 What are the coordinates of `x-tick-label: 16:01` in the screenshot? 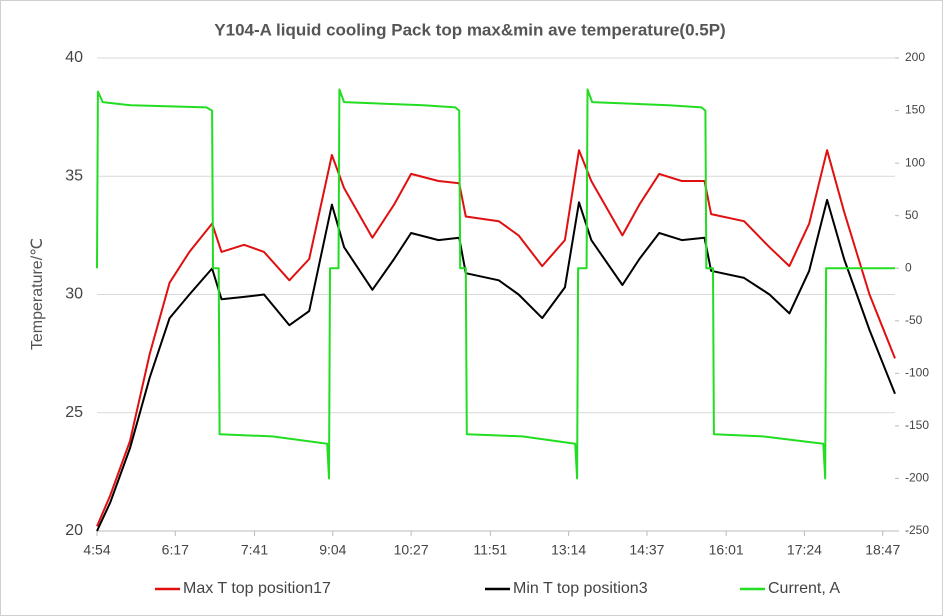 It's located at (726, 550).